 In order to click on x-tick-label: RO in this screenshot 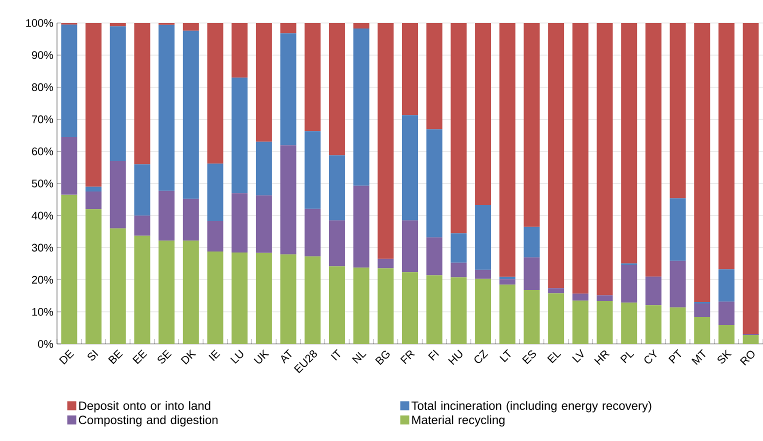, I will do `click(747, 358)`.